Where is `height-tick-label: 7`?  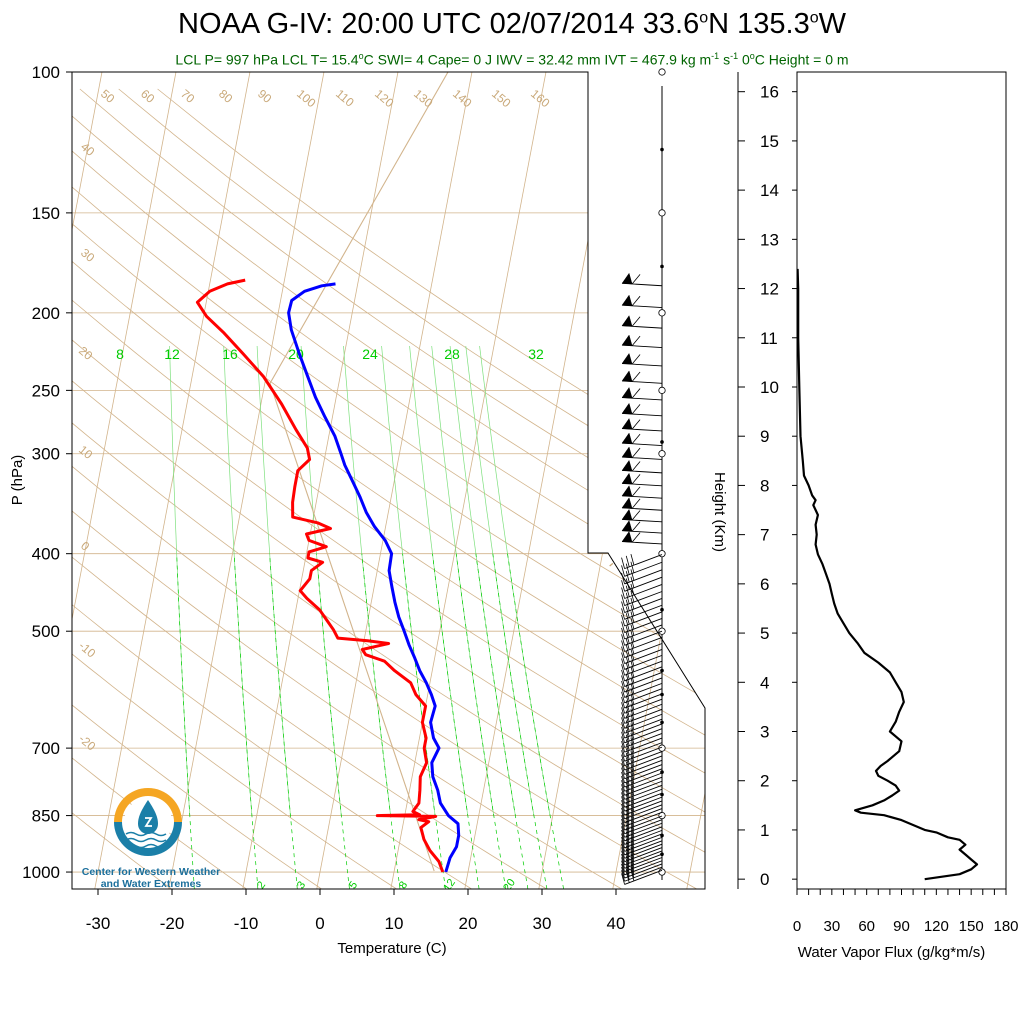
height-tick-label: 7 is located at coordinates (764, 535).